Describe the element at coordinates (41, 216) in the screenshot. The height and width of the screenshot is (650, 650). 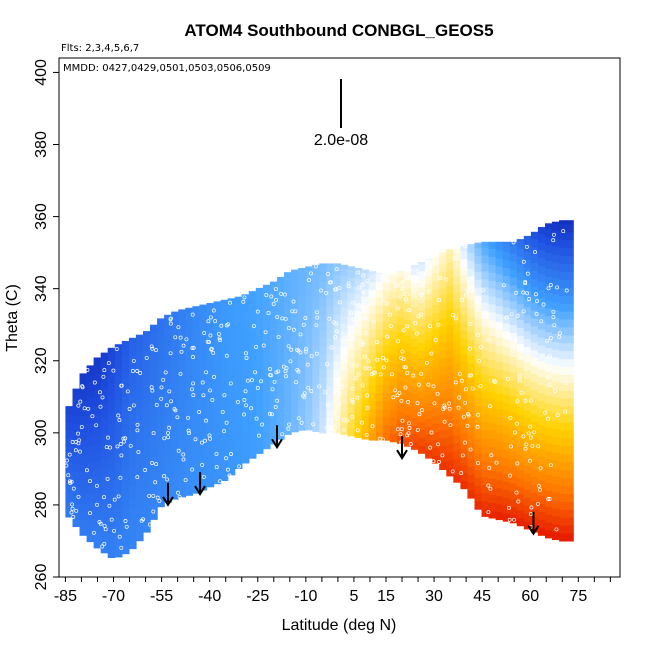
I see `y-tick-label: 360` at that location.